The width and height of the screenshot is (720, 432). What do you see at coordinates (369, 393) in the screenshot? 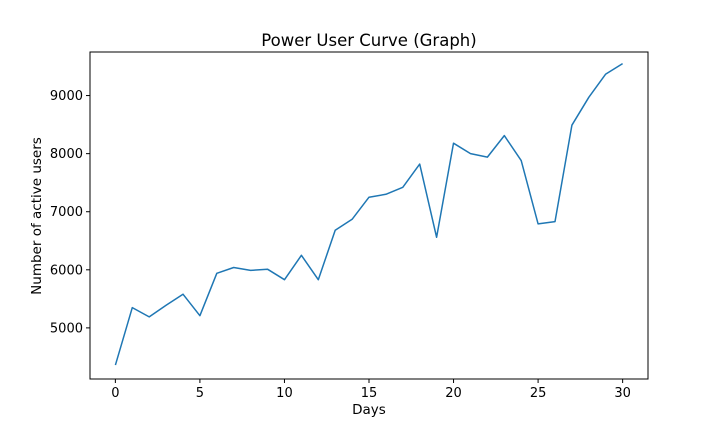
I see `x-tick-label: 15` at bounding box center [369, 393].